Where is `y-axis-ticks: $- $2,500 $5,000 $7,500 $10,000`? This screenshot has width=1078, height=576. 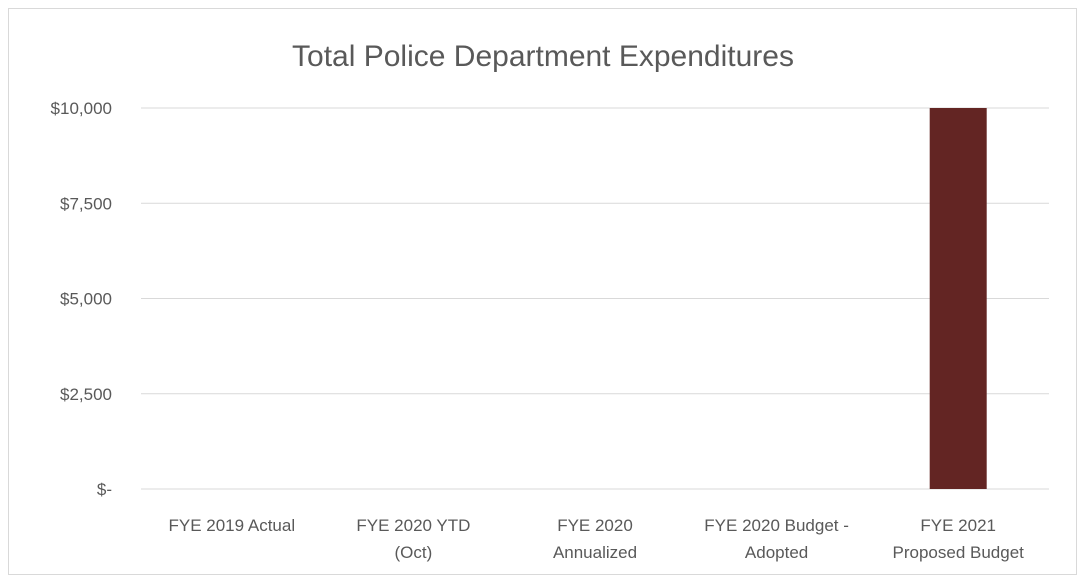
y-axis-ticks: $- $2,500 $5,000 $7,500 $10,000 is located at coordinates (81, 299).